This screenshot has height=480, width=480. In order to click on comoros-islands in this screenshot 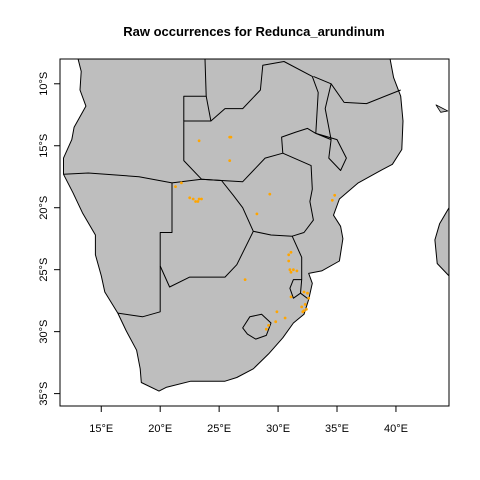, I will do `click(442, 108)`.